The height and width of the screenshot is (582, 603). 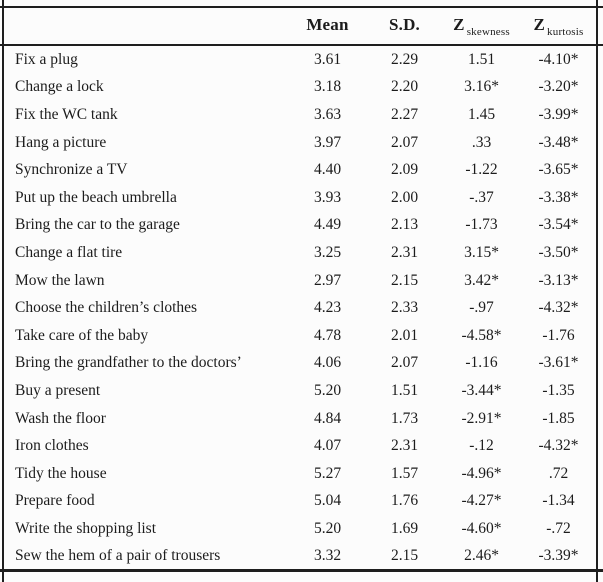 What do you see at coordinates (300, 115) in the screenshot?
I see `table-row: Fix the WC tank 3.63 2.27 1.45 -3.99*` at bounding box center [300, 115].